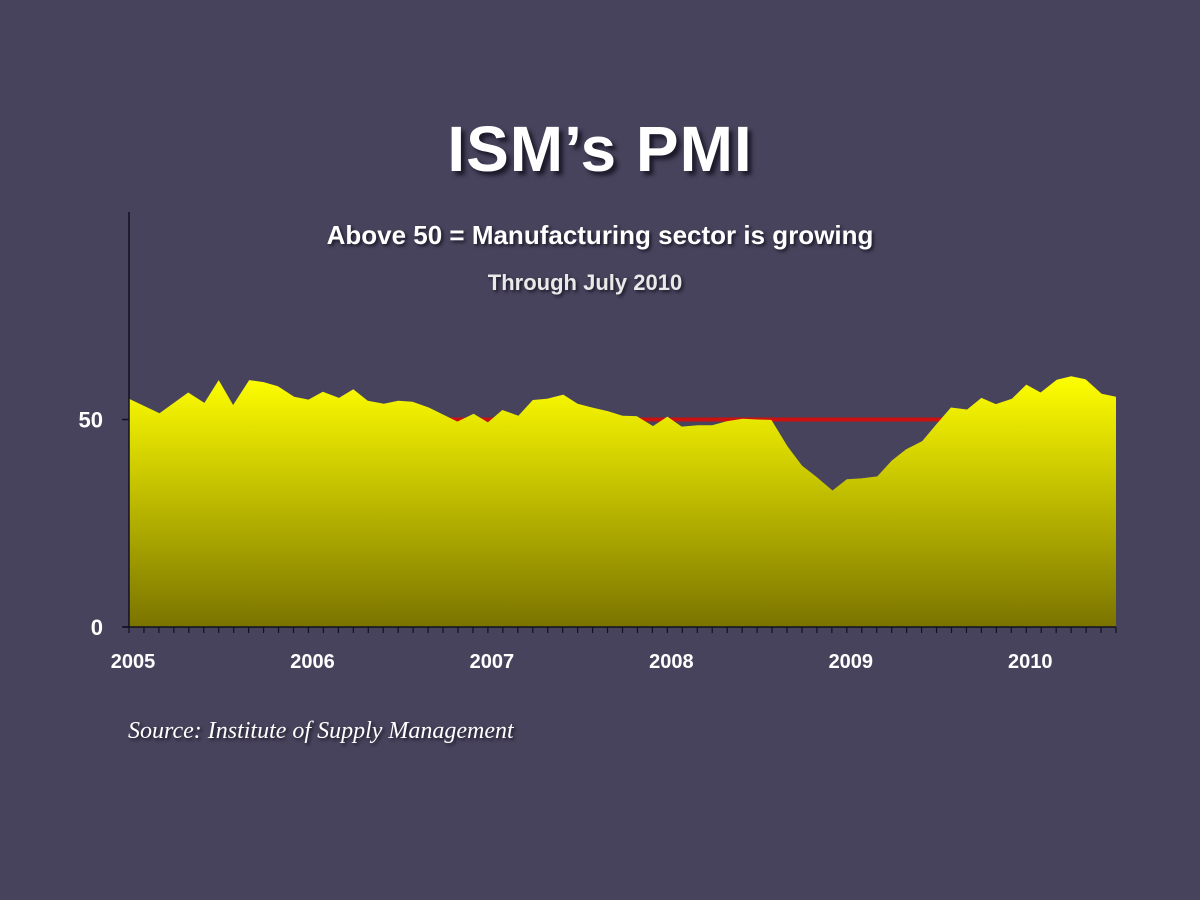  What do you see at coordinates (671, 662) in the screenshot?
I see `x-tick-label: 2008` at bounding box center [671, 662].